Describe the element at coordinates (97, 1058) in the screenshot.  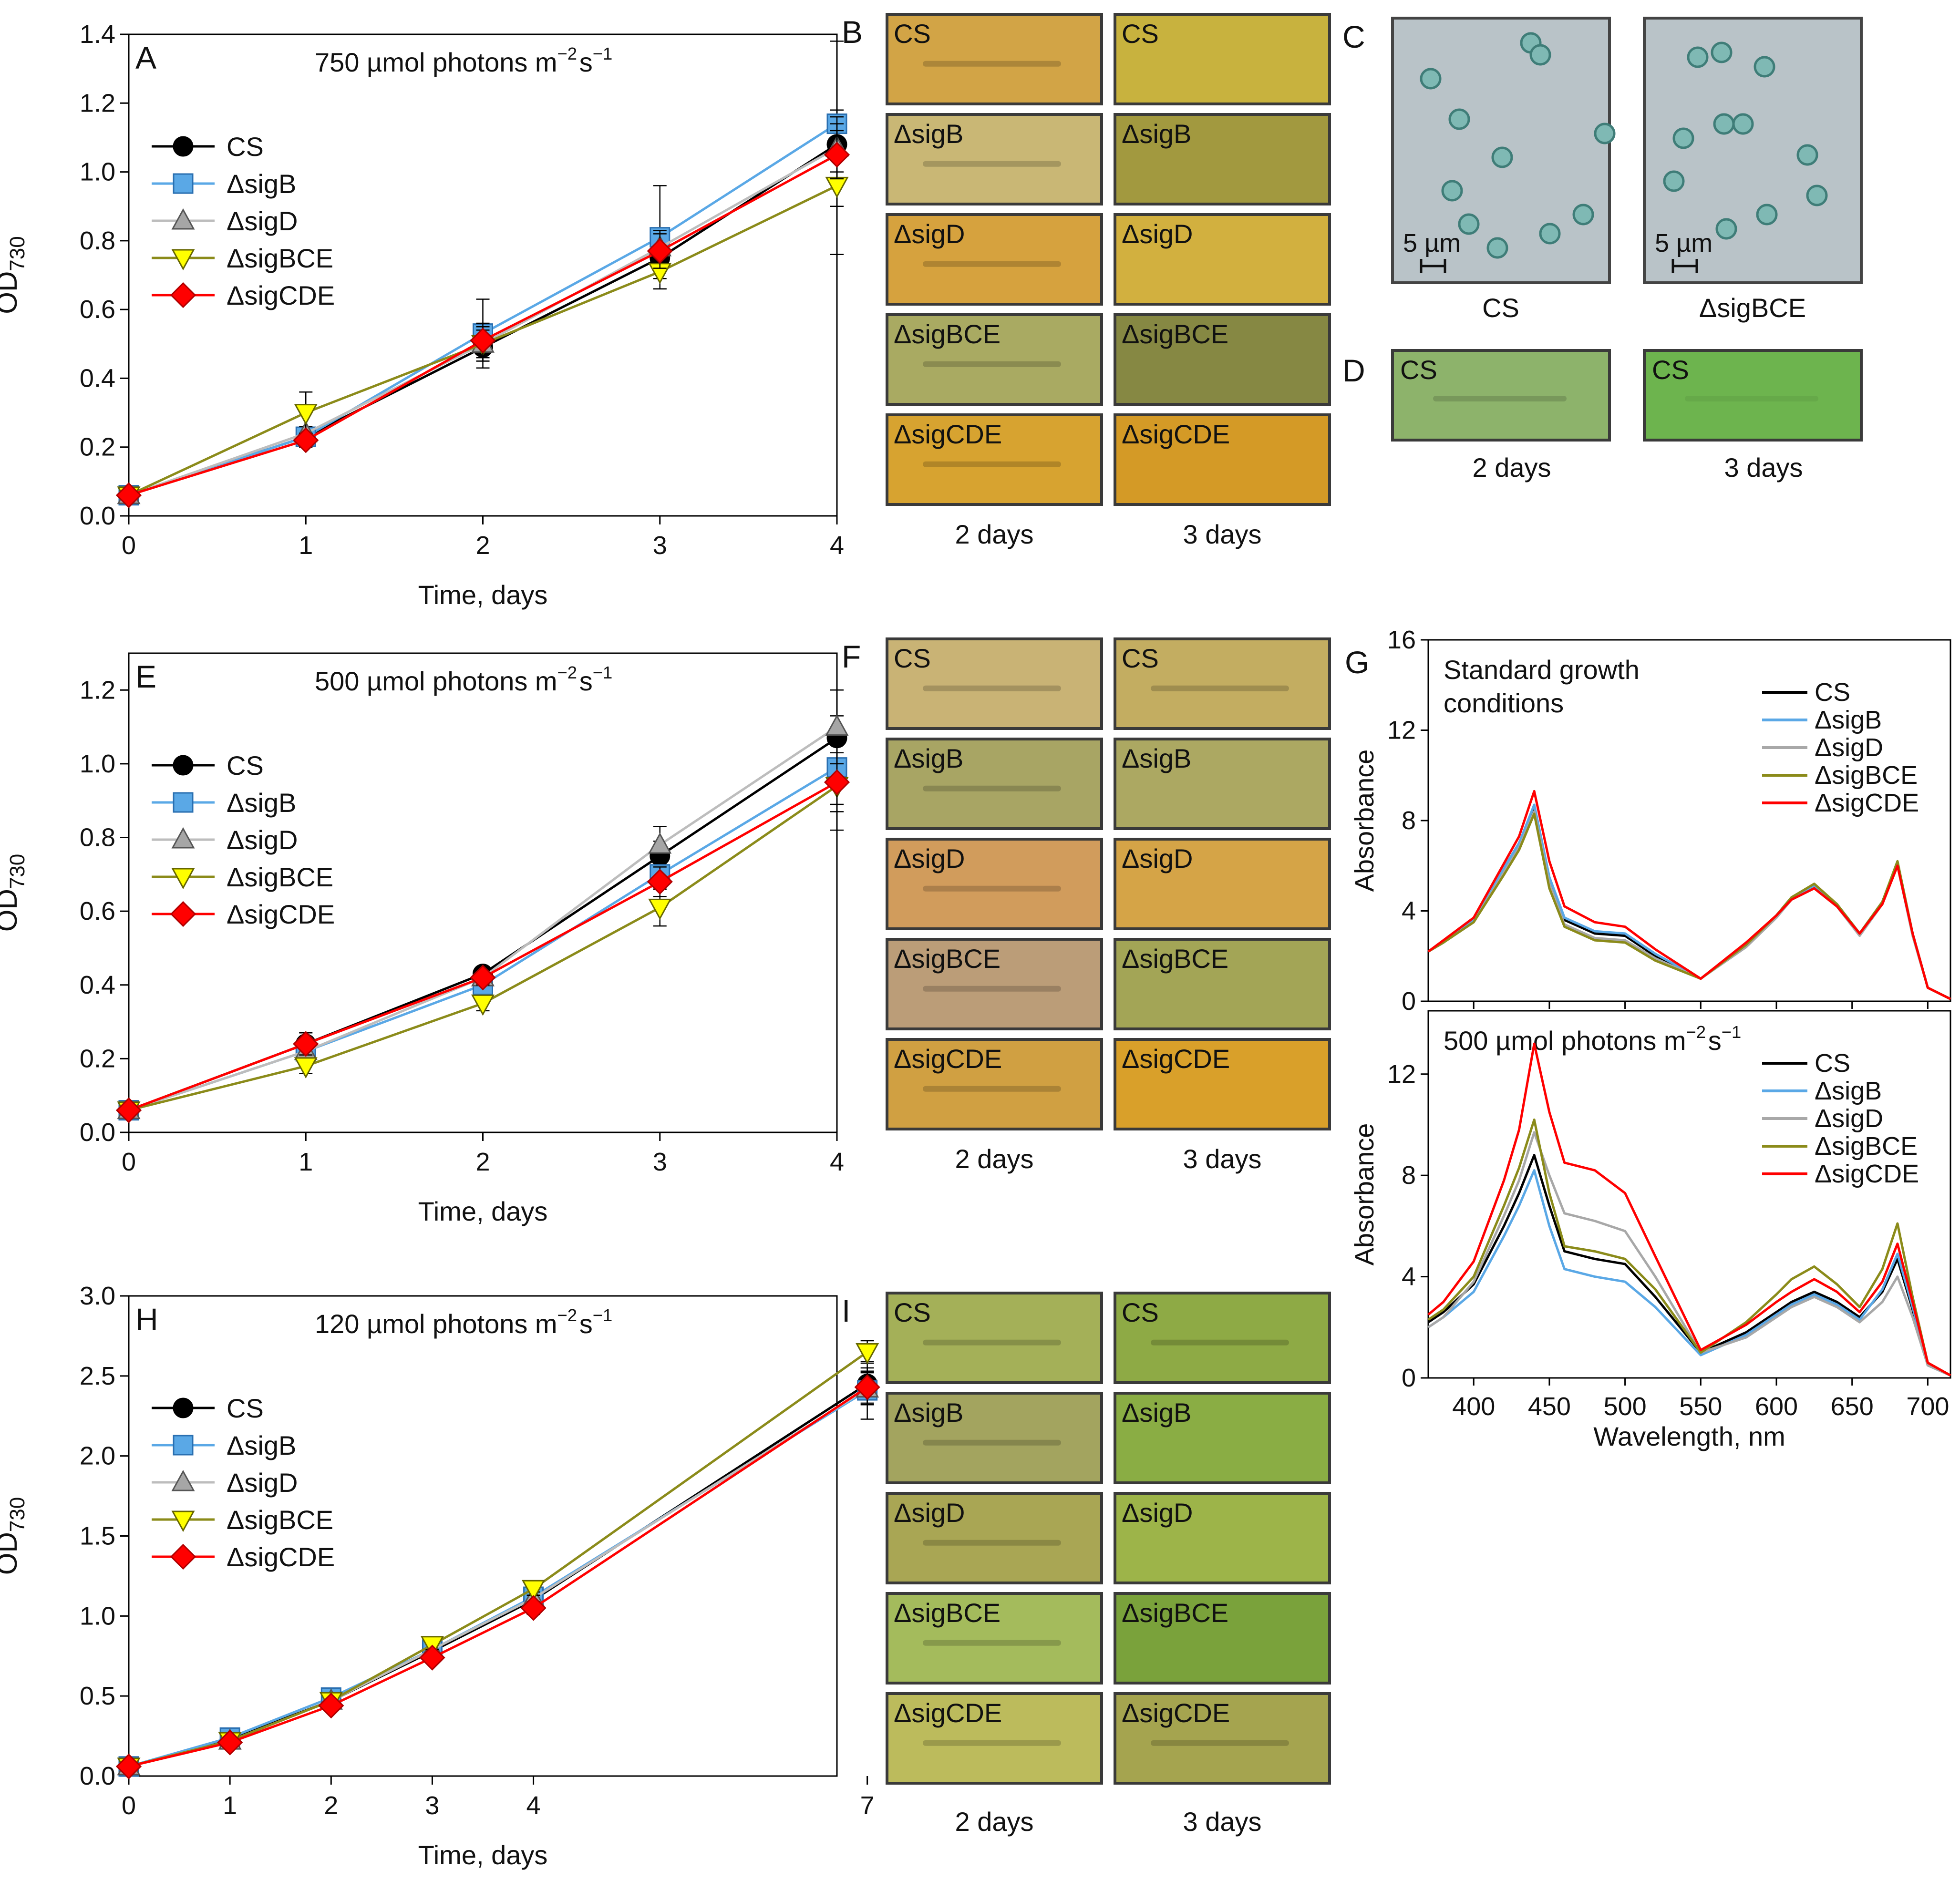
I see `y-tick-label: 0.2` at that location.